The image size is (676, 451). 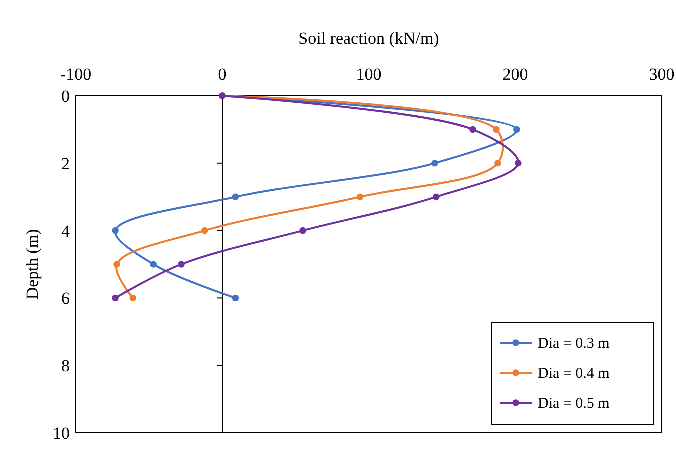 What do you see at coordinates (515, 74) in the screenshot?
I see `x-tick-label: 200` at bounding box center [515, 74].